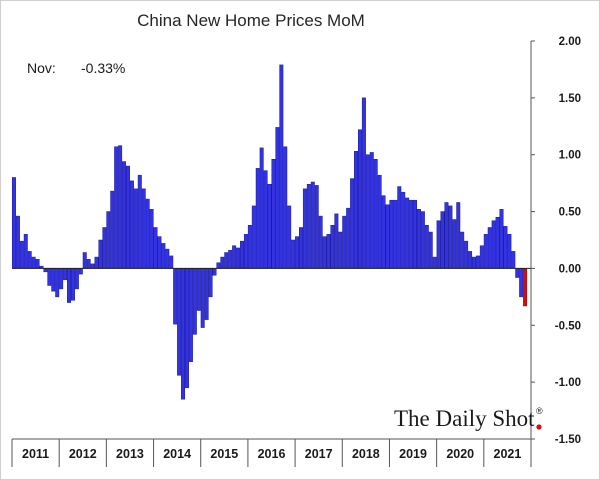 The image size is (600, 480). I want to click on x-tick-label: 2016, so click(272, 454).